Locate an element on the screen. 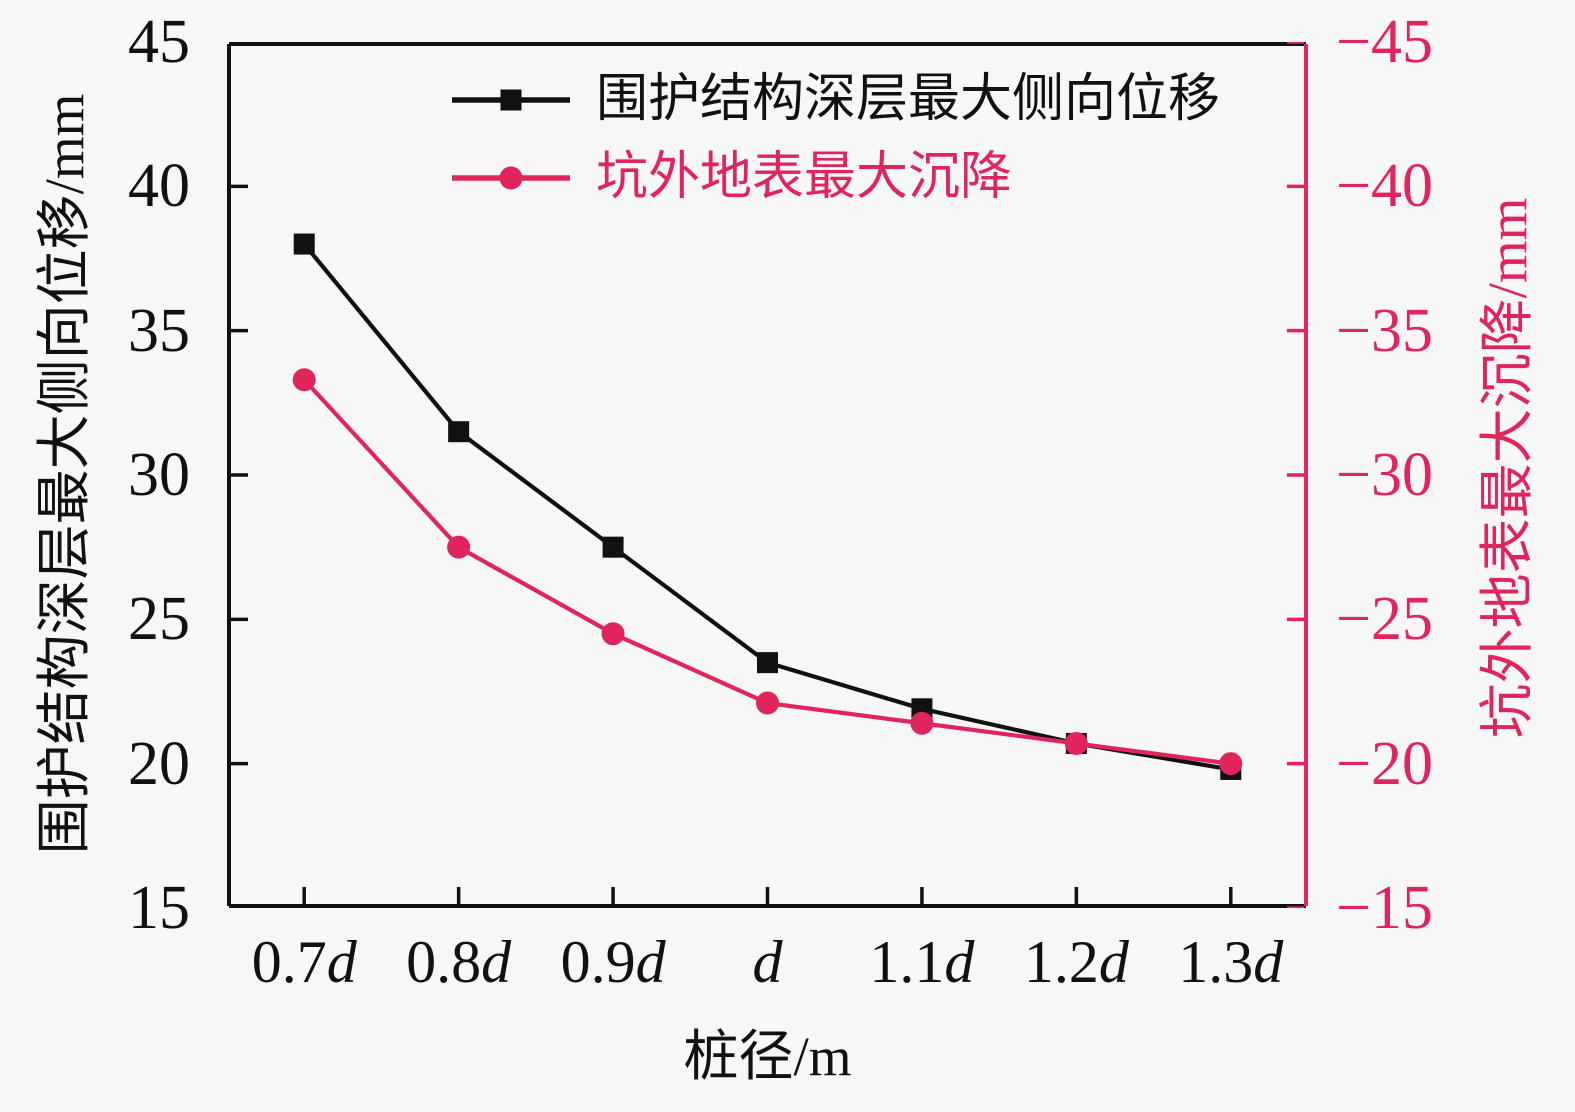 This screenshot has height=1112, width=1575. y-left-tick-label: 15 is located at coordinates (159, 908).